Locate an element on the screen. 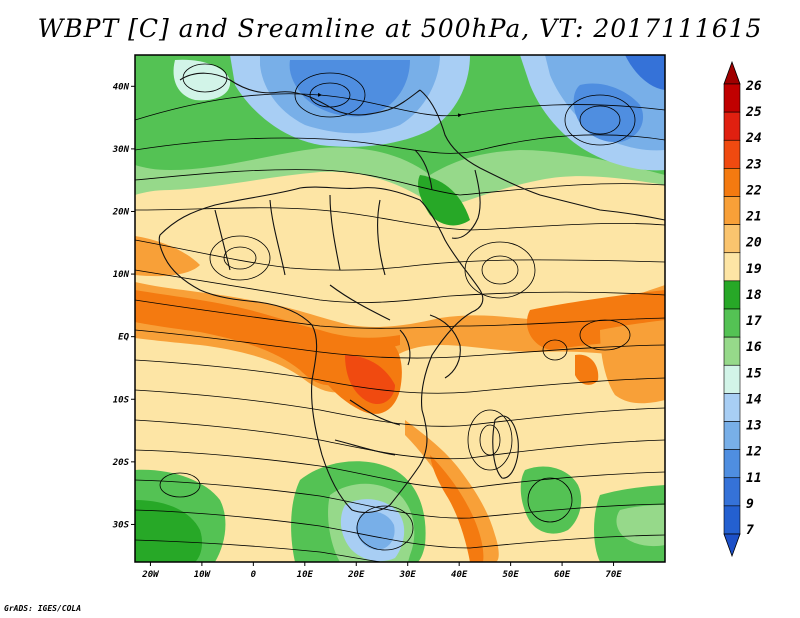  colorbar: 26 25 24 23 22 21 20 19 18 17 16 15 14 13 12 11 9 7 is located at coordinates (742, 309).